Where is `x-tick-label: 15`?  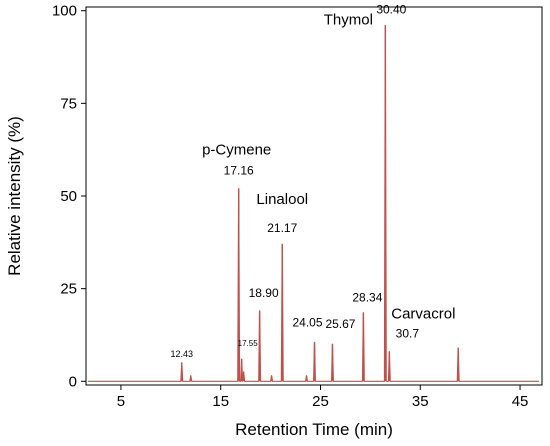
x-tick-label: 15 is located at coordinates (220, 401).